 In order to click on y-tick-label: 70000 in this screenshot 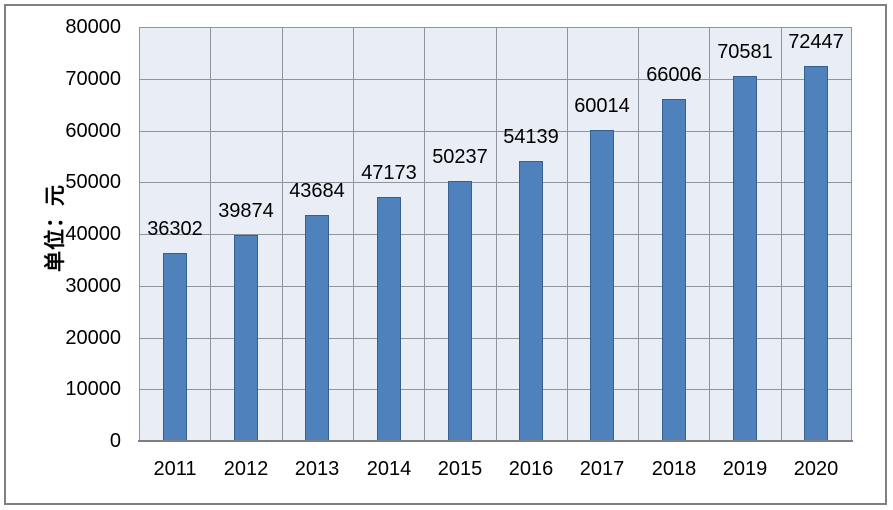, I will do `click(93, 78)`.